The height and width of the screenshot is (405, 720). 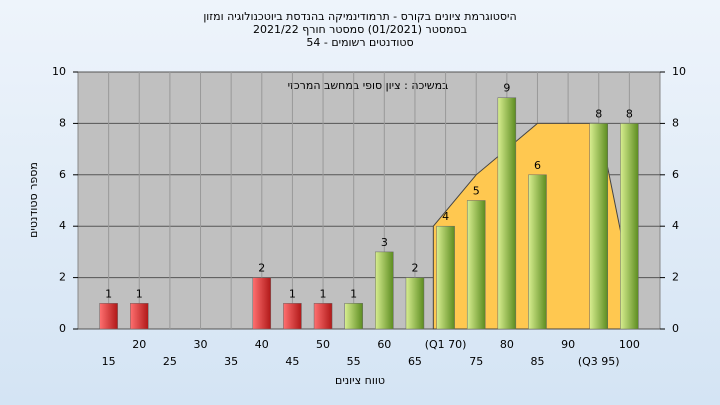 What do you see at coordinates (109, 361) in the screenshot?
I see `x-tick-label: 15` at bounding box center [109, 361].